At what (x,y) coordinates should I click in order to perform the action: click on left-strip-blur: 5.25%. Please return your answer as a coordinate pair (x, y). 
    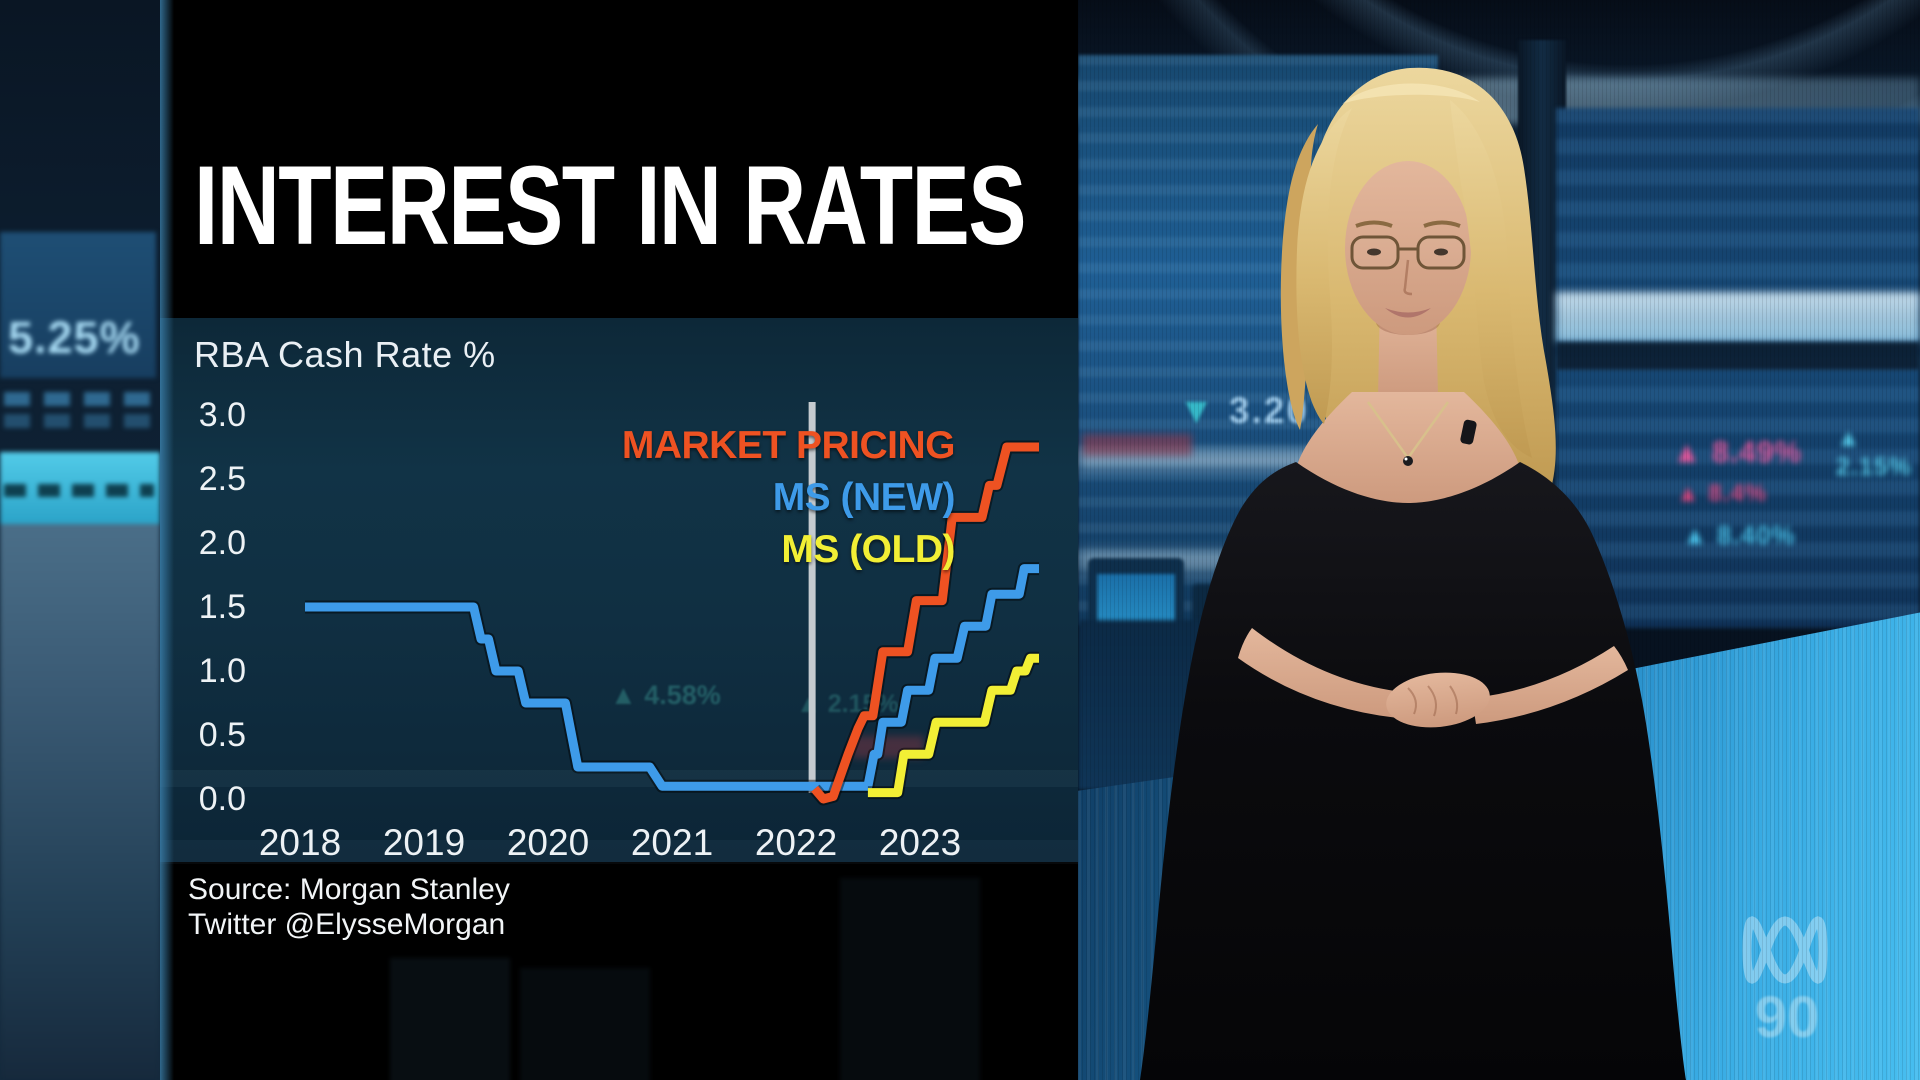
    Looking at the image, I should click on (80, 540).